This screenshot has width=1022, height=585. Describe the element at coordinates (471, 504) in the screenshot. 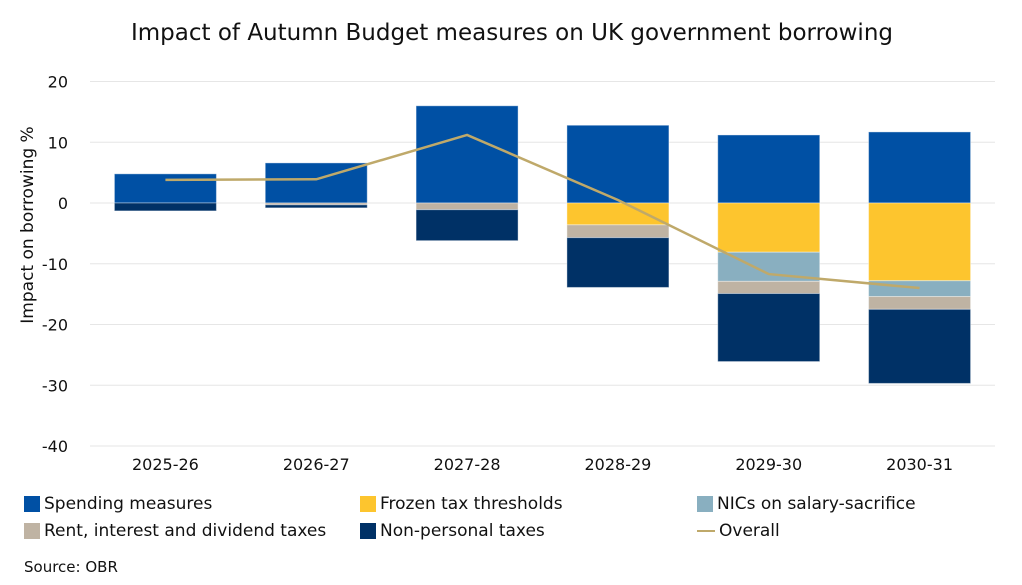

I see `legend-label: Frozen tax thresholds` at that location.